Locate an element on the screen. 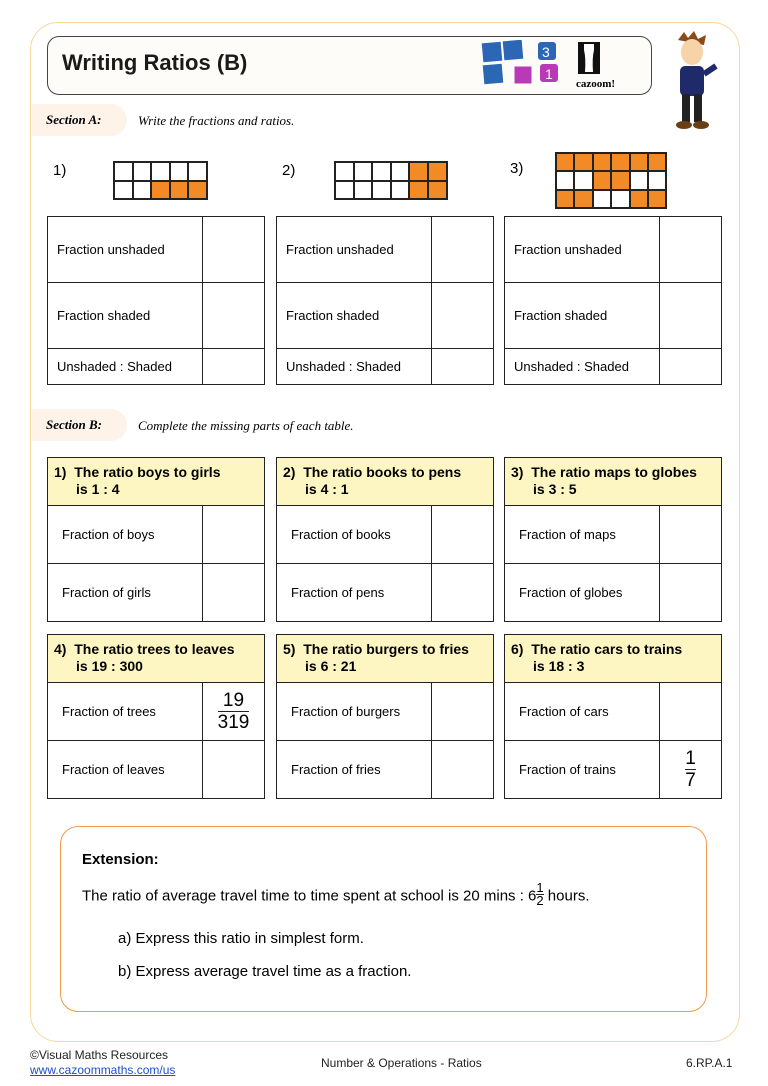 The image size is (768, 1086). row-label: Fraction of fries is located at coordinates (354, 769).